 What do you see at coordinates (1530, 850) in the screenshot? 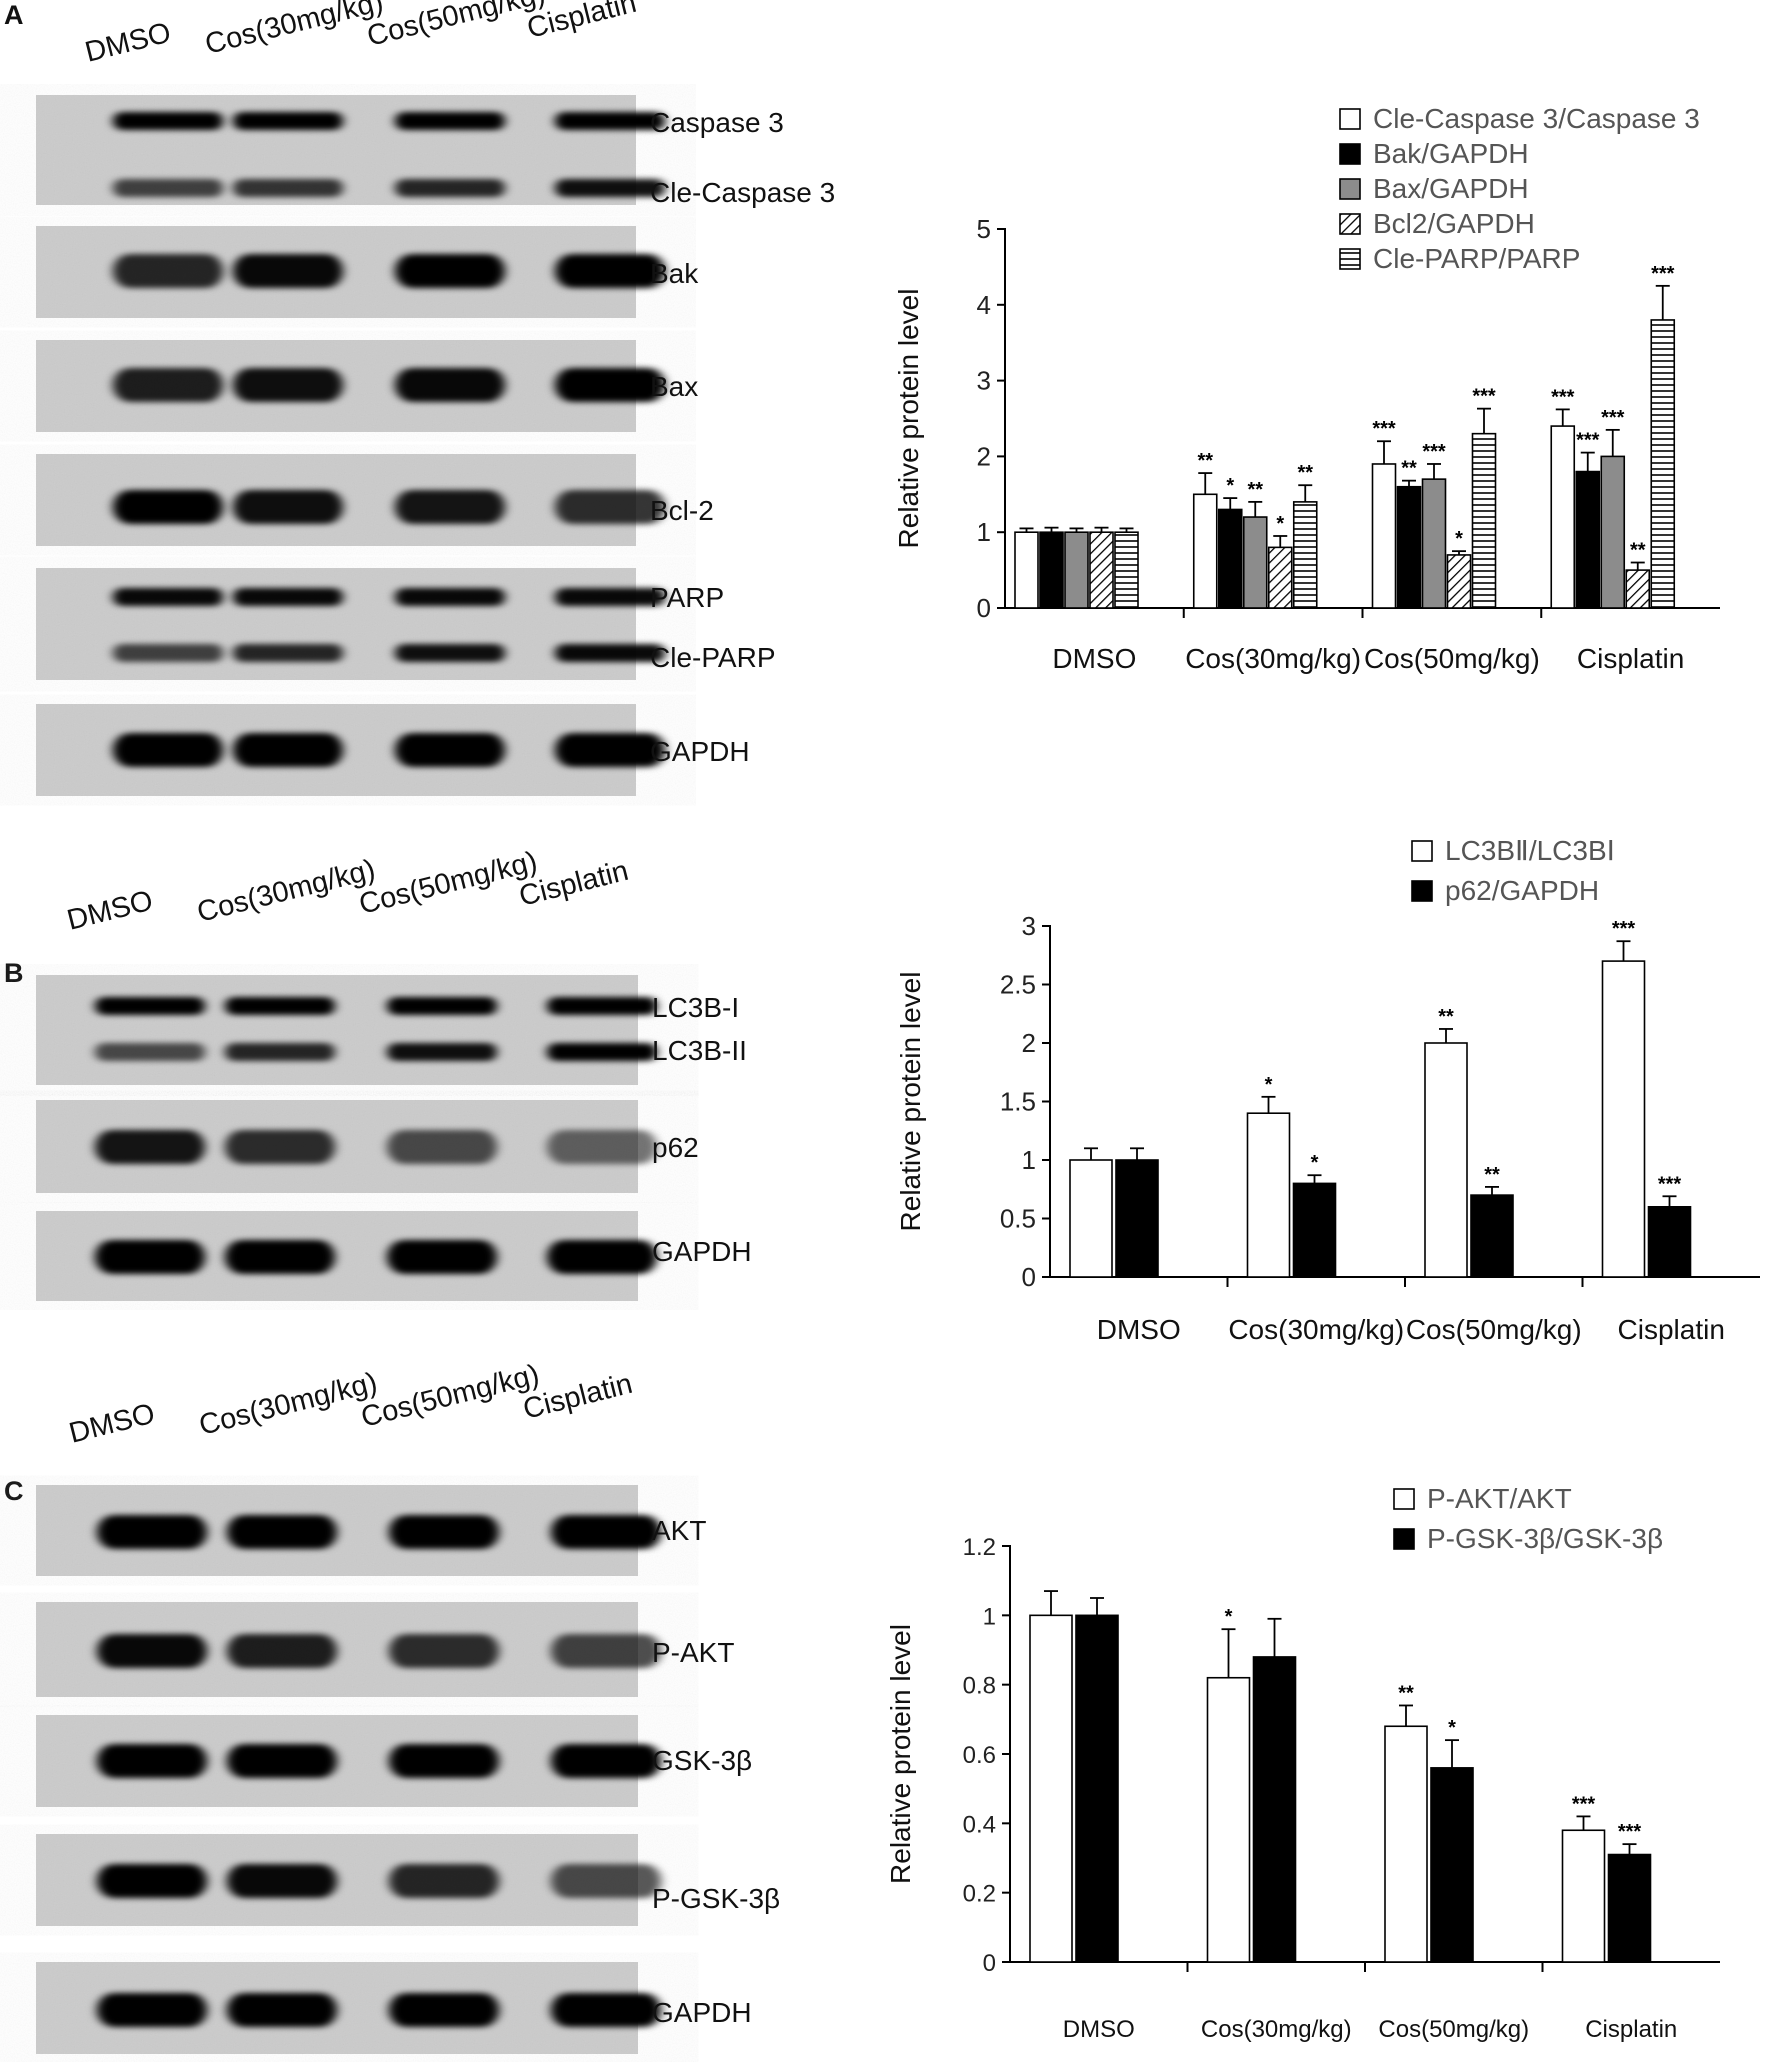
I see `legend-label: LC3BⅡ/LC3BⅠ` at bounding box center [1530, 850].